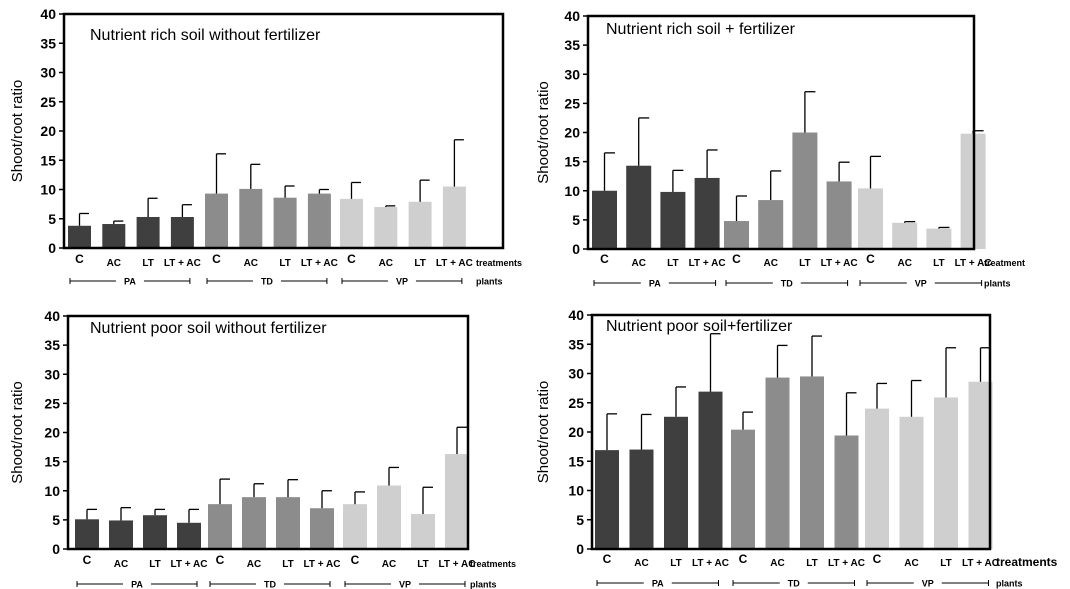  What do you see at coordinates (208, 328) in the screenshot?
I see `chart-title: Nutrient poor soil without fertilizer` at bounding box center [208, 328].